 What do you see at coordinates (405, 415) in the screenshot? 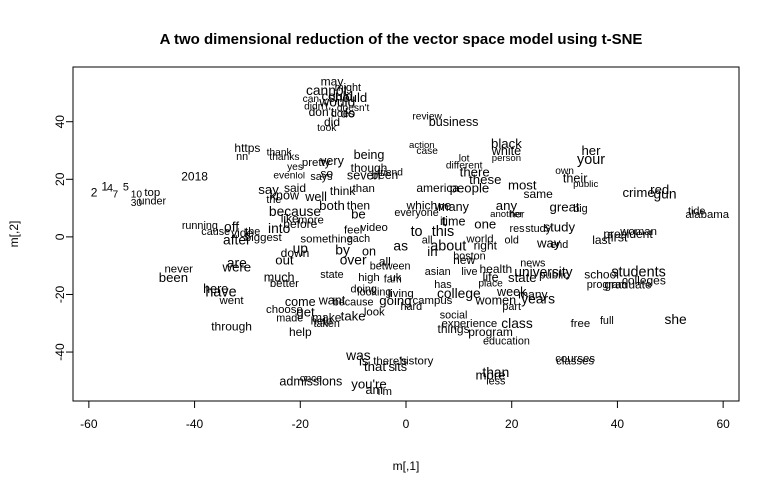
I see `x-axis: -60 -40 -20 0 20 40 60` at bounding box center [405, 415].